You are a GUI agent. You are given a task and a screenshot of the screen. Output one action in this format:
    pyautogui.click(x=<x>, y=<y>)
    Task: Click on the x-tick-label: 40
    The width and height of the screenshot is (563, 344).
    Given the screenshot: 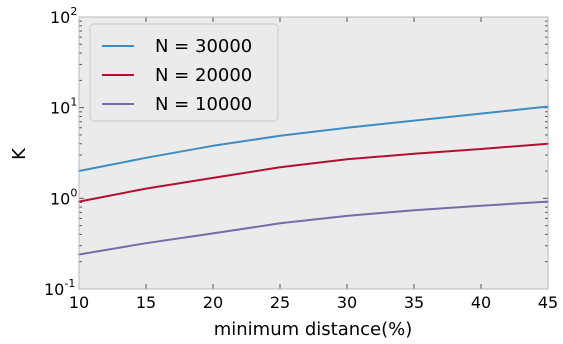 What is the action you would take?
    pyautogui.click(x=481, y=302)
    